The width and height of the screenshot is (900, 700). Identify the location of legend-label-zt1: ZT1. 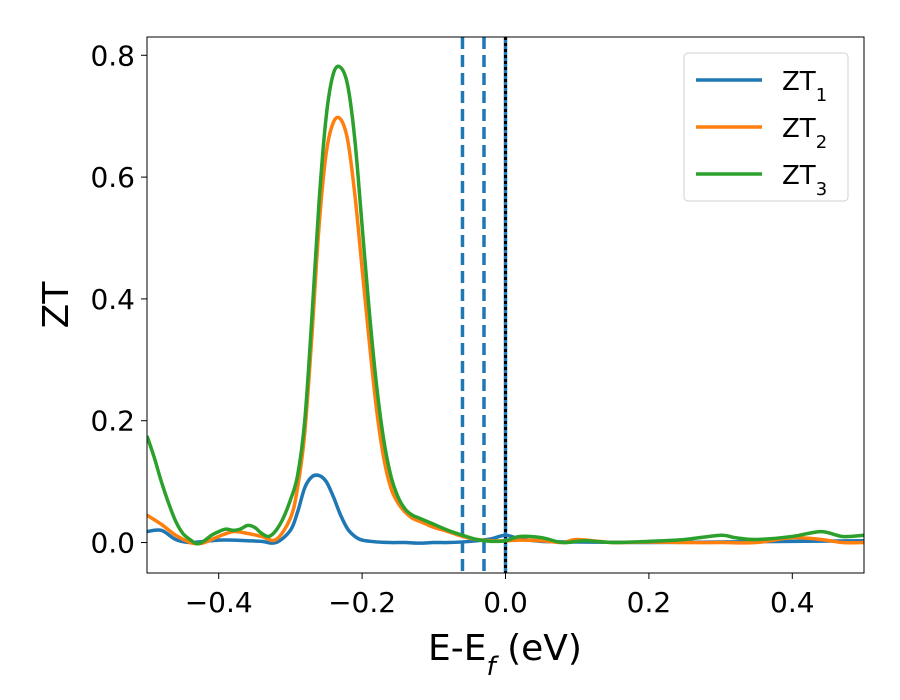
(804, 86).